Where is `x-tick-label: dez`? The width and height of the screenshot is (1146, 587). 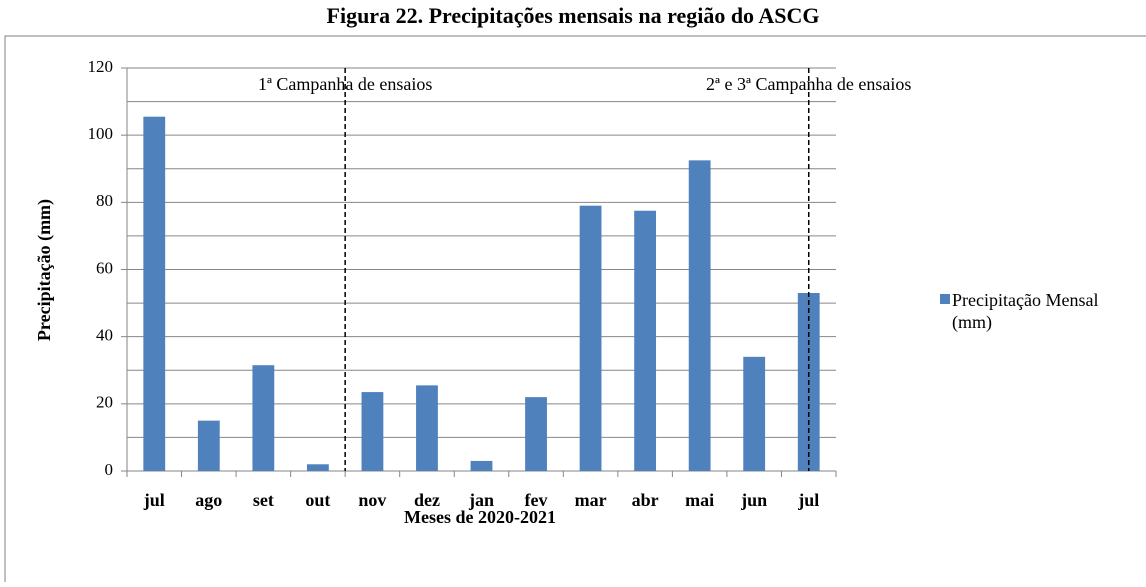
x-tick-label: dez is located at coordinates (427, 500).